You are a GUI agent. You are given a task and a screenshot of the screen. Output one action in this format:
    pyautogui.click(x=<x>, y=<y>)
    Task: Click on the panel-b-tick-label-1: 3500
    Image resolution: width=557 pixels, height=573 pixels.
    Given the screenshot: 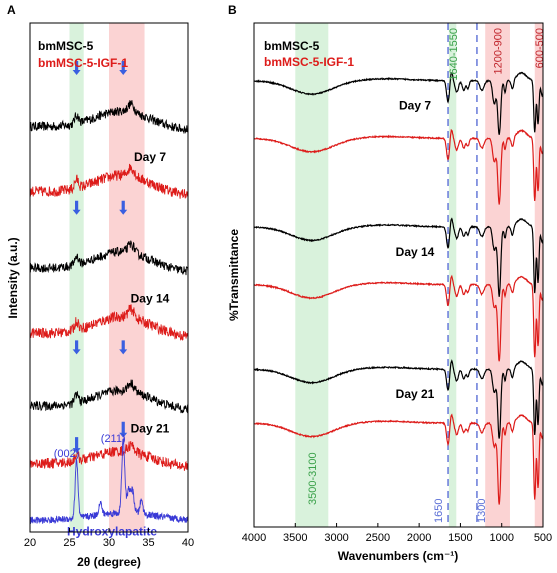 What is the action you would take?
    pyautogui.click(x=295, y=538)
    